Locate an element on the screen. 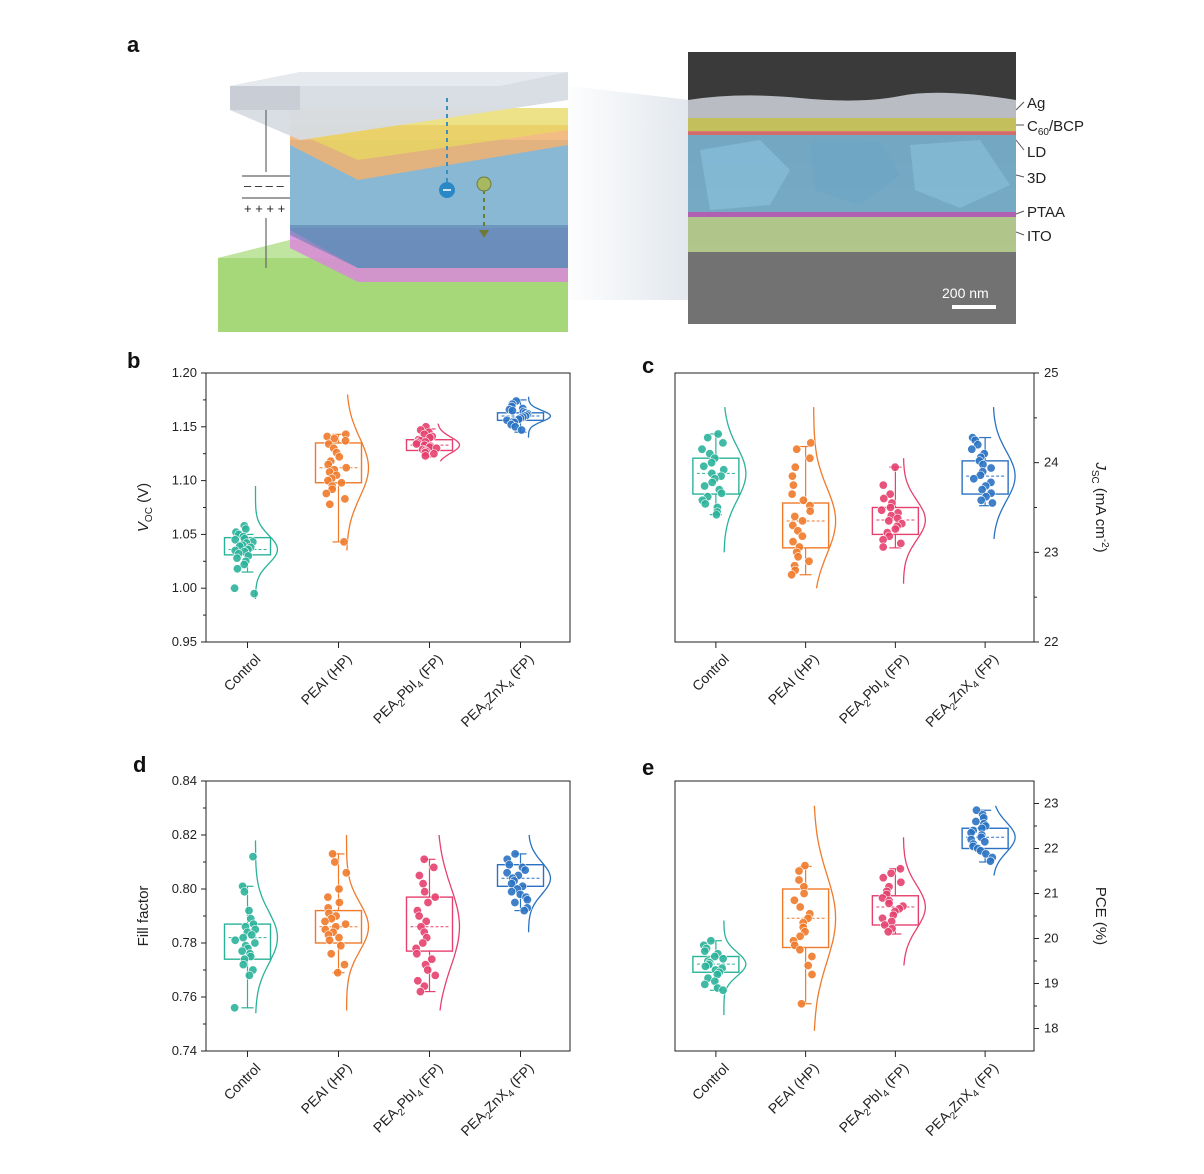 This screenshot has width=1204, height=1174. layer-label-ptaa: PTAA is located at coordinates (1046, 212).